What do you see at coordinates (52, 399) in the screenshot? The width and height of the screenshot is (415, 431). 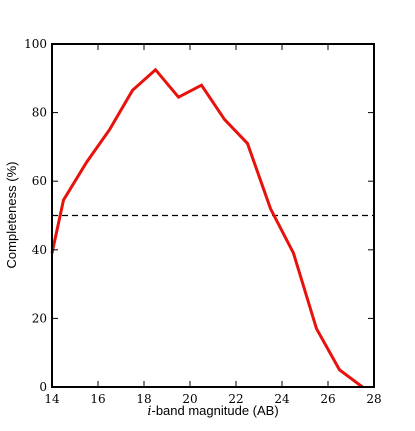 I see `x-tick-label: 14` at bounding box center [52, 399].